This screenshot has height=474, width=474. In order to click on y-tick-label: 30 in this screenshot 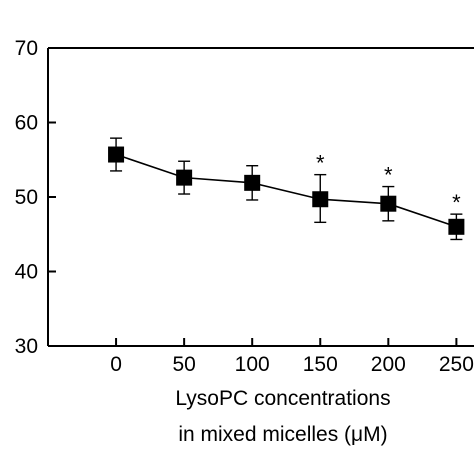, I will do `click(26, 346)`.